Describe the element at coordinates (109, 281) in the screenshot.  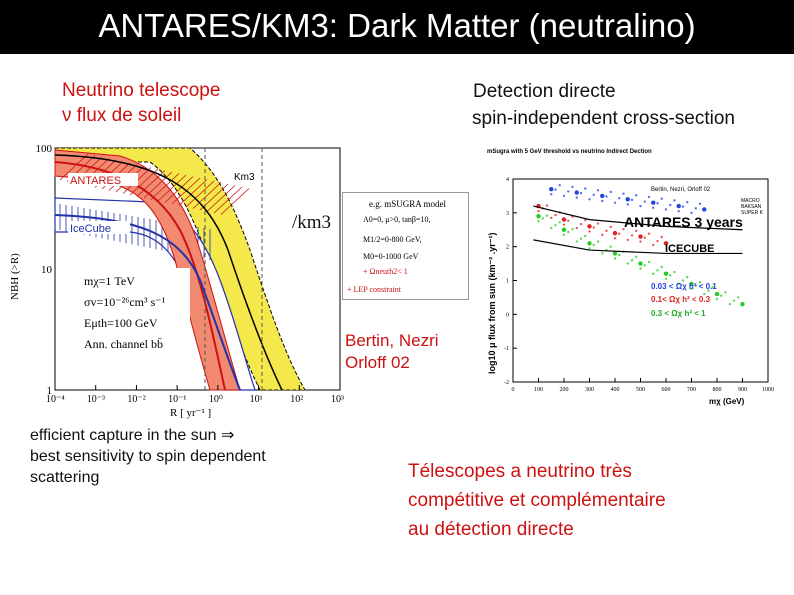
I see `param-mass: mχ=1 TeV` at that location.